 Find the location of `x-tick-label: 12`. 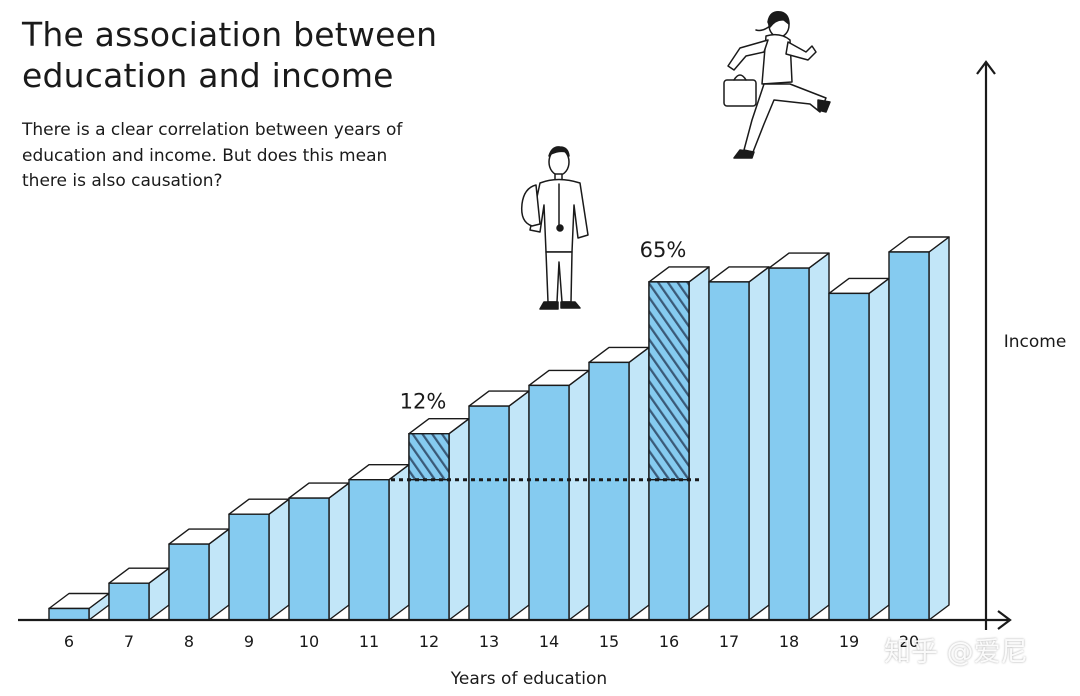

x-tick-label: 12 is located at coordinates (429, 641).